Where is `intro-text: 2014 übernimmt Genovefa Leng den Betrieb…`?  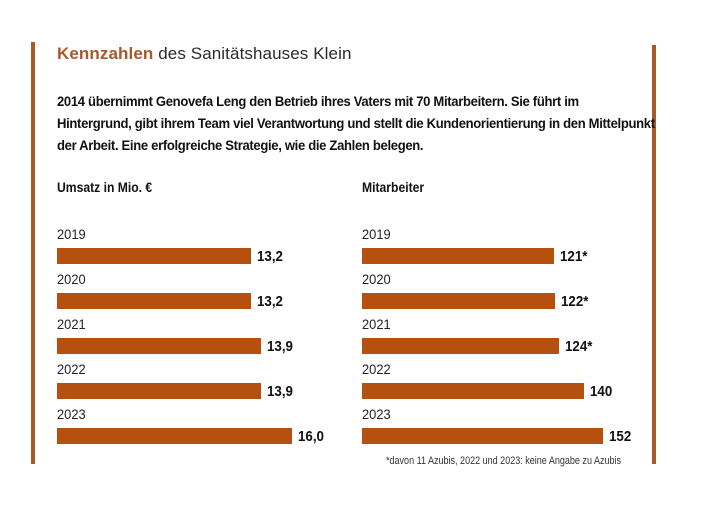
intro-text: 2014 übernimmt Genovefa Leng den Betrieb… is located at coordinates (356, 124).